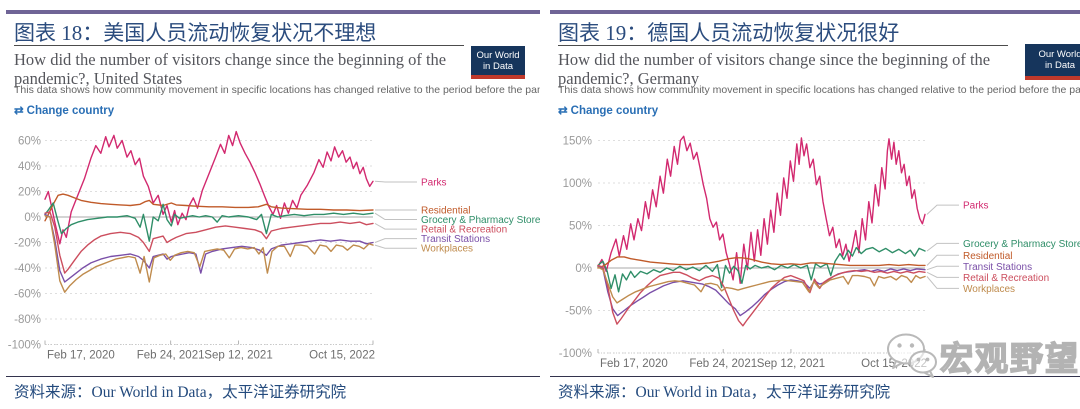 The width and height of the screenshot is (1080, 409). What do you see at coordinates (27, 295) in the screenshot?
I see `y-axis-tick-label: -60%` at bounding box center [27, 295].